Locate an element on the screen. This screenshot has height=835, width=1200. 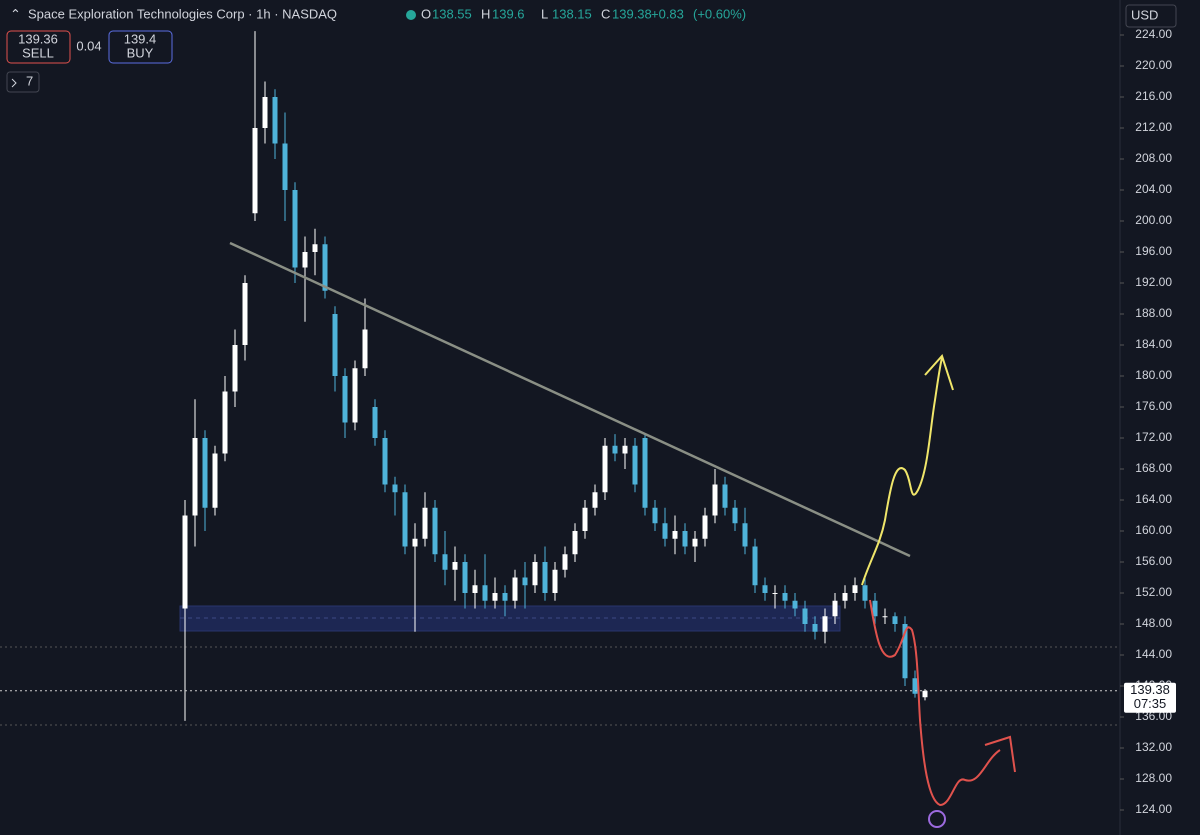
y-tick-label: 184.00 is located at coordinates (1153, 344).